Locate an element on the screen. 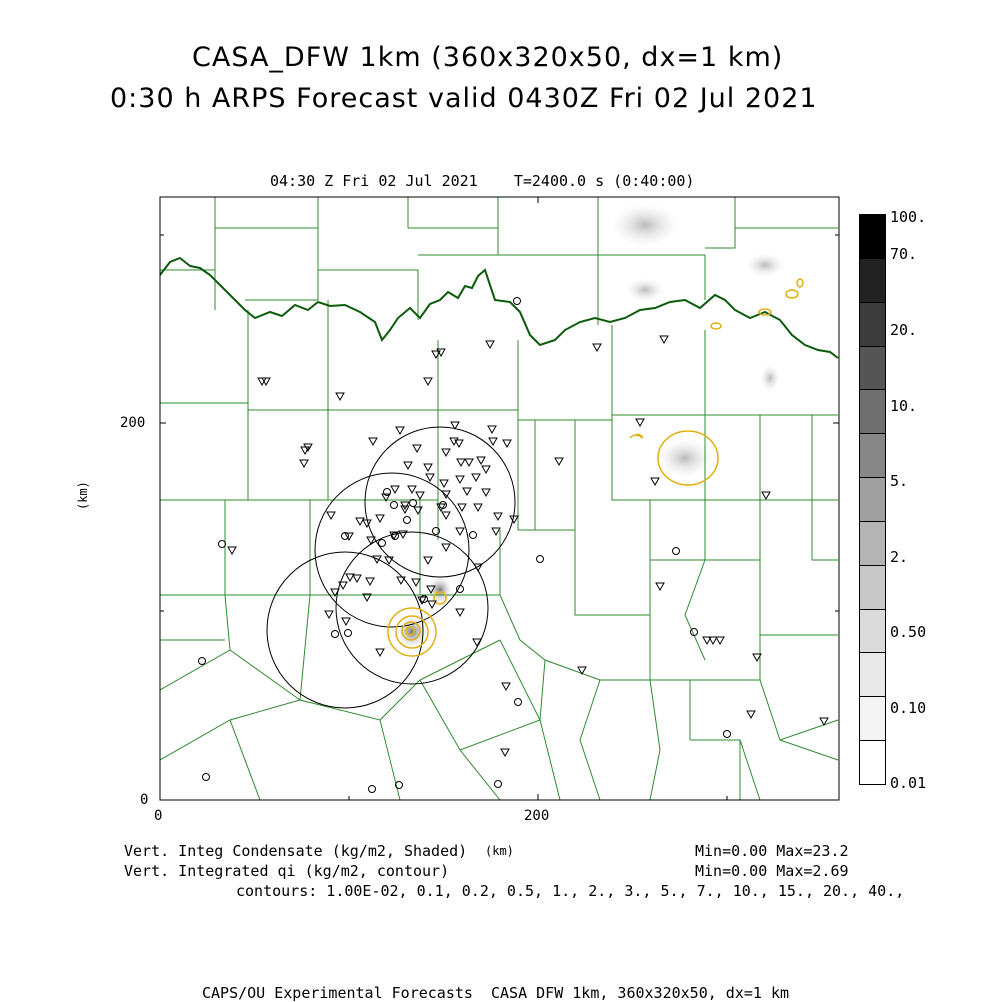 Image resolution: width=1000 pixels, height=1002 pixels. radar-range-circles is located at coordinates (391, 567).